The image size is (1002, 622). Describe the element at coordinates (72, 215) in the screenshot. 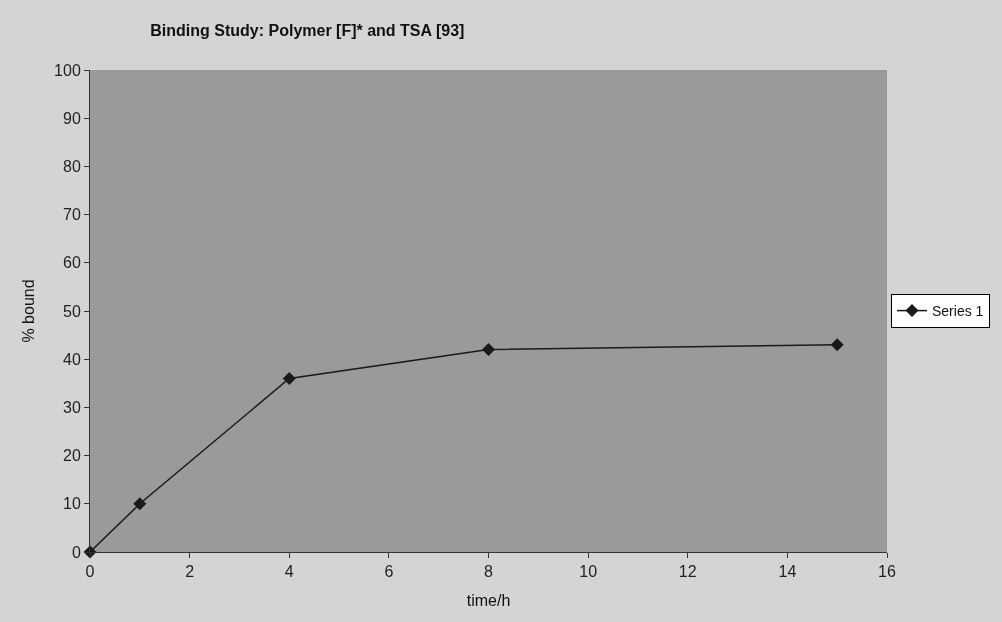

I see `y-tick-label: 70` at that location.